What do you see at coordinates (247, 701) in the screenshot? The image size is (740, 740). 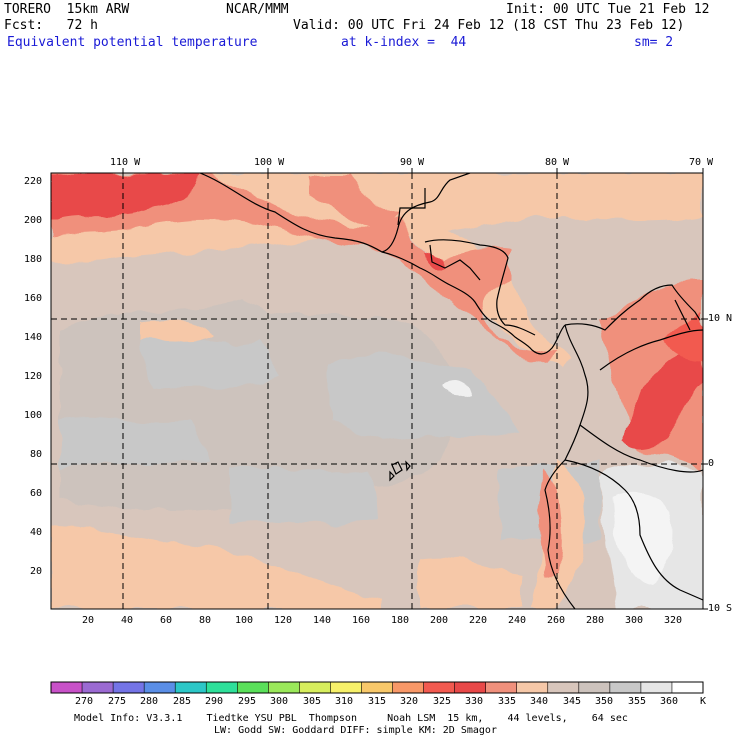 I see `colorbar-label: 295` at bounding box center [247, 701].